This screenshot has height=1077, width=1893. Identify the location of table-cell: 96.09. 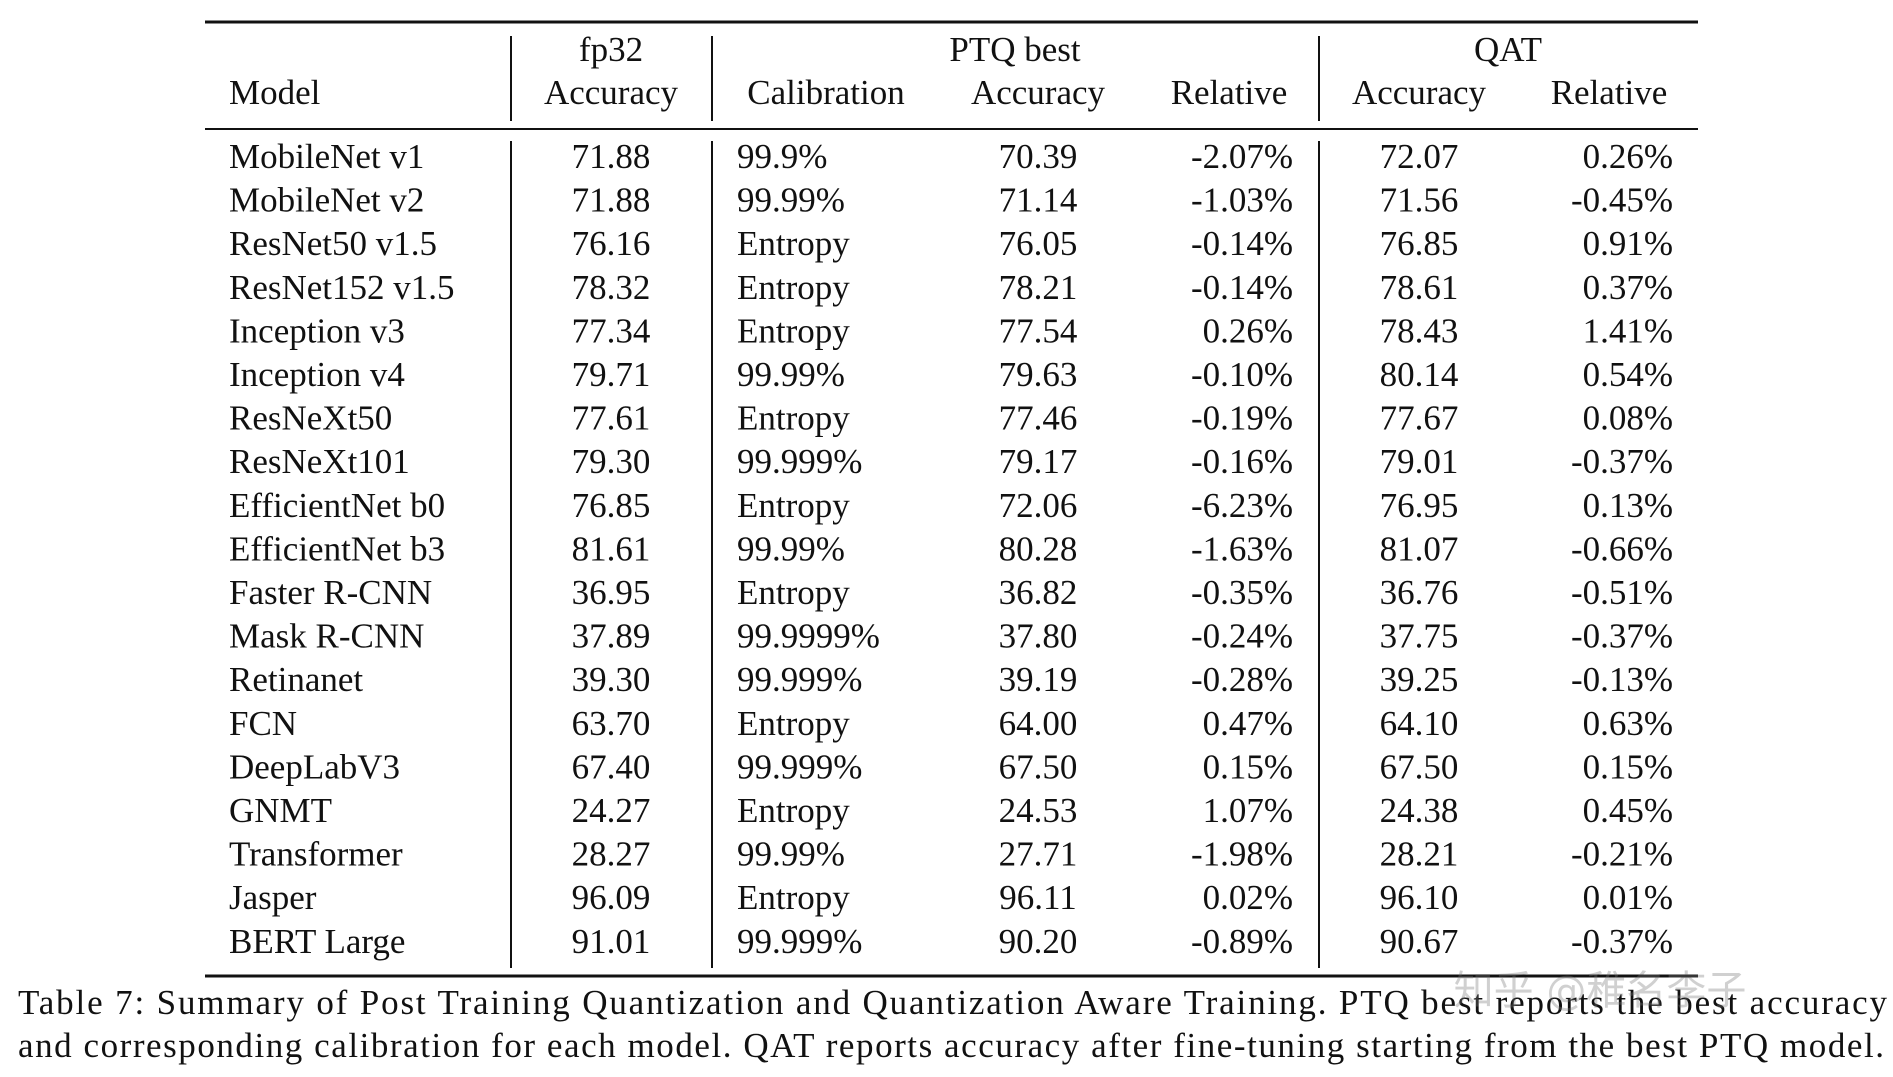
(611, 897).